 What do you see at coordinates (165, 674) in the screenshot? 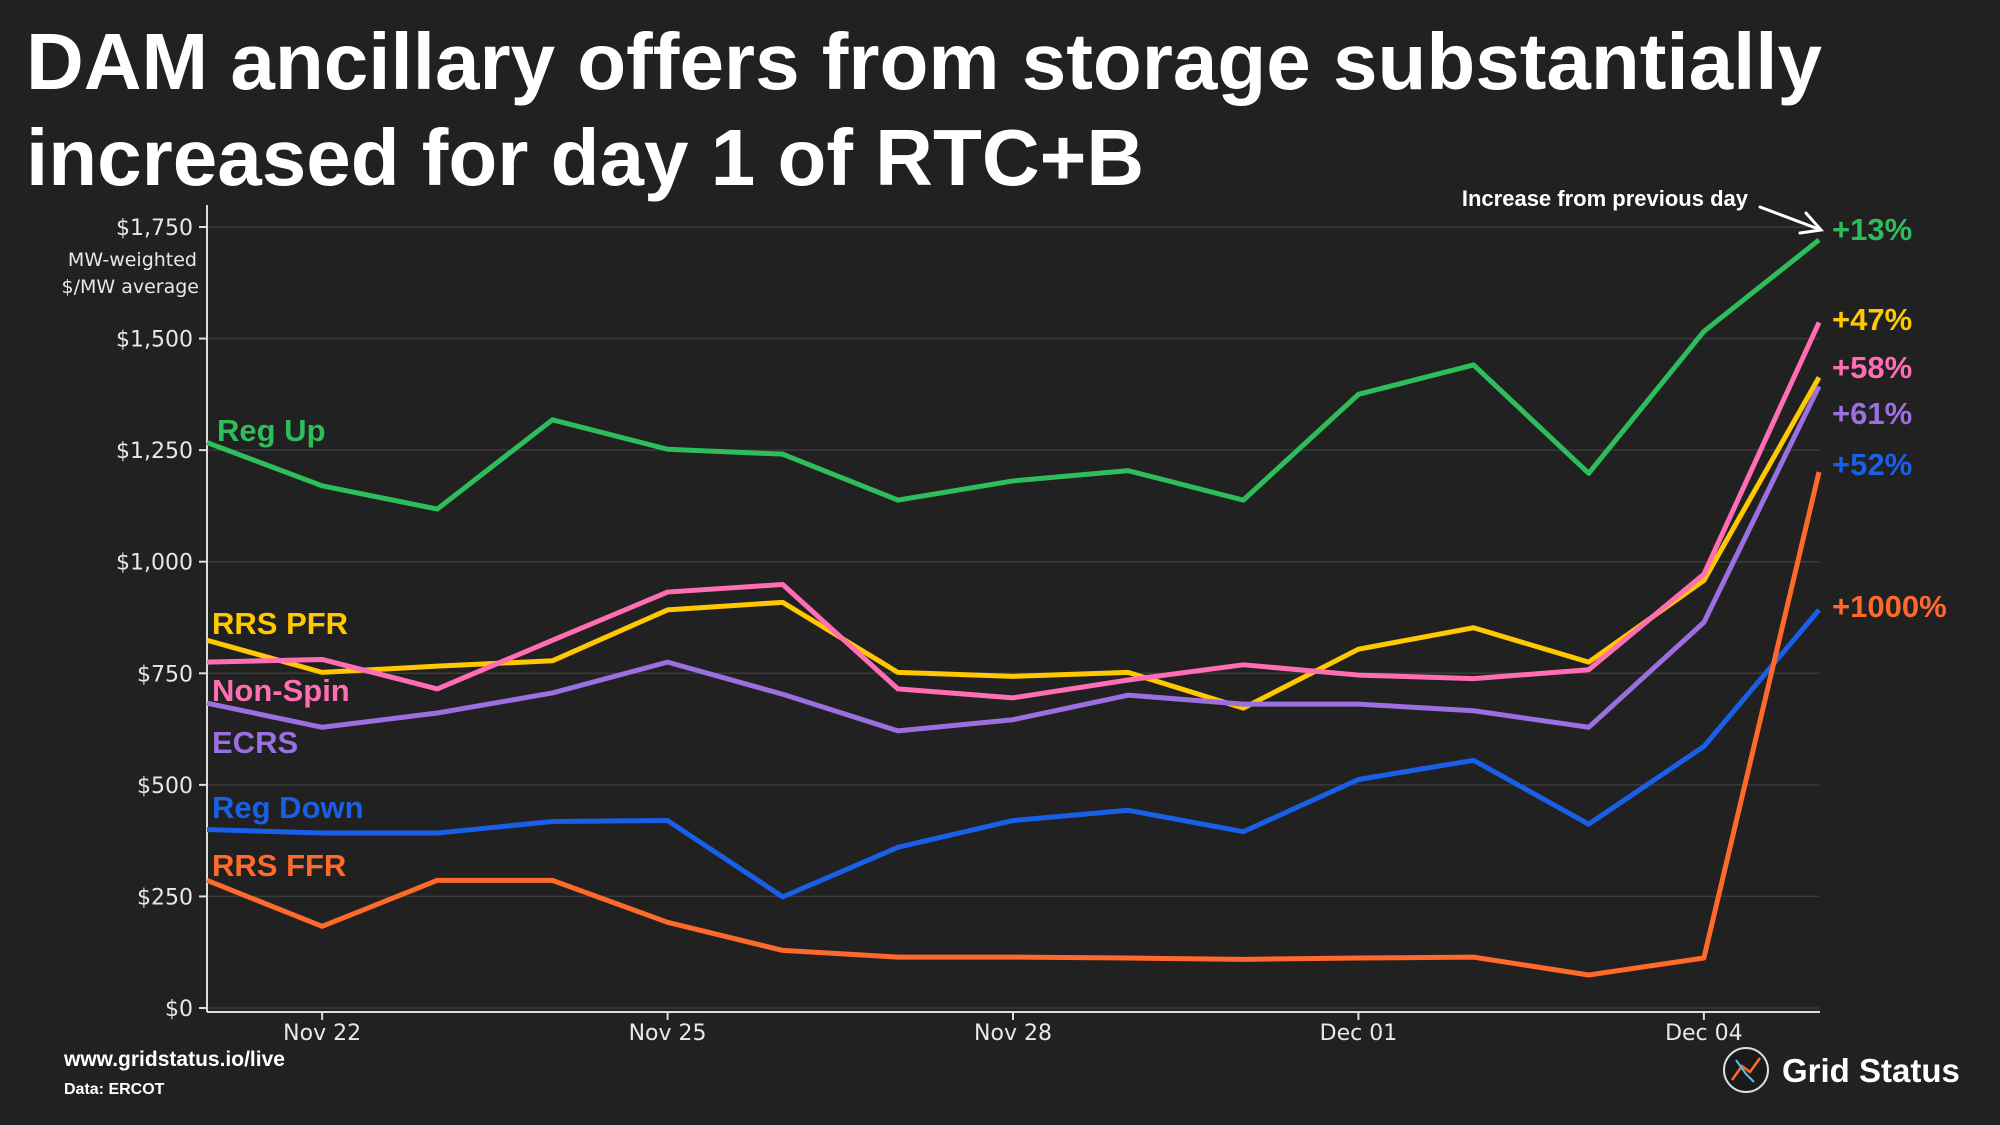
I see `y-tick-label: $750` at bounding box center [165, 674].